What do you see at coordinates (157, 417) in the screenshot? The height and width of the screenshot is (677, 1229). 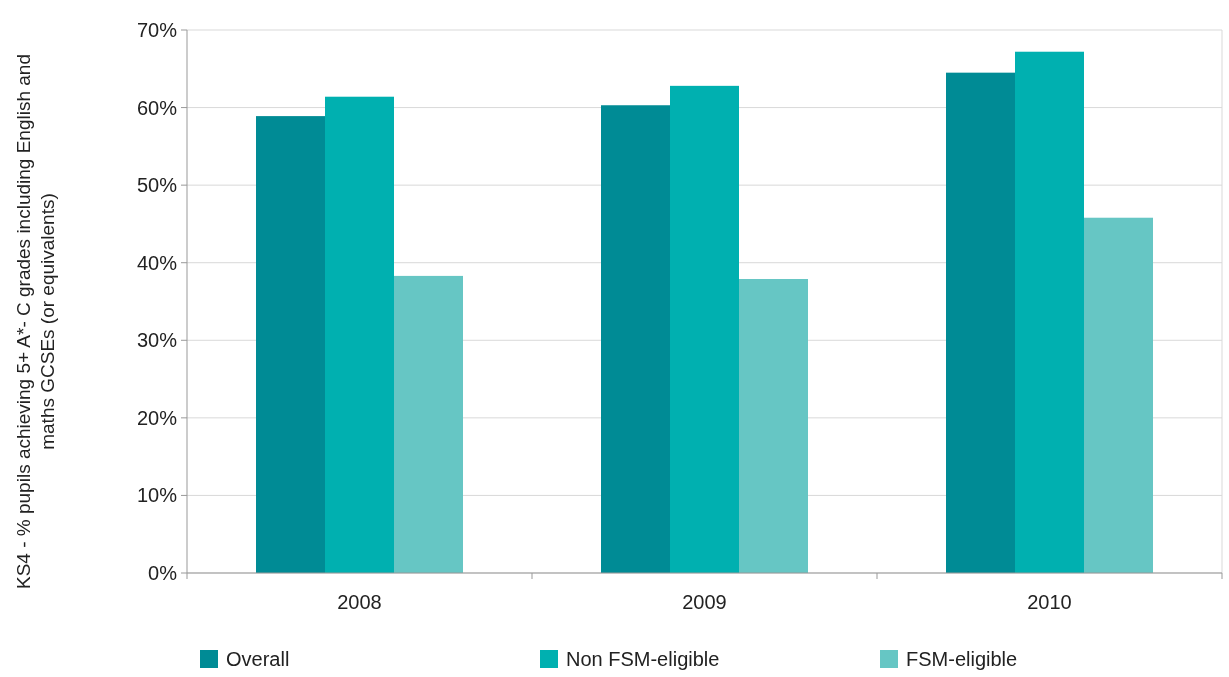 I see `y-tick-label: 20%` at bounding box center [157, 417].